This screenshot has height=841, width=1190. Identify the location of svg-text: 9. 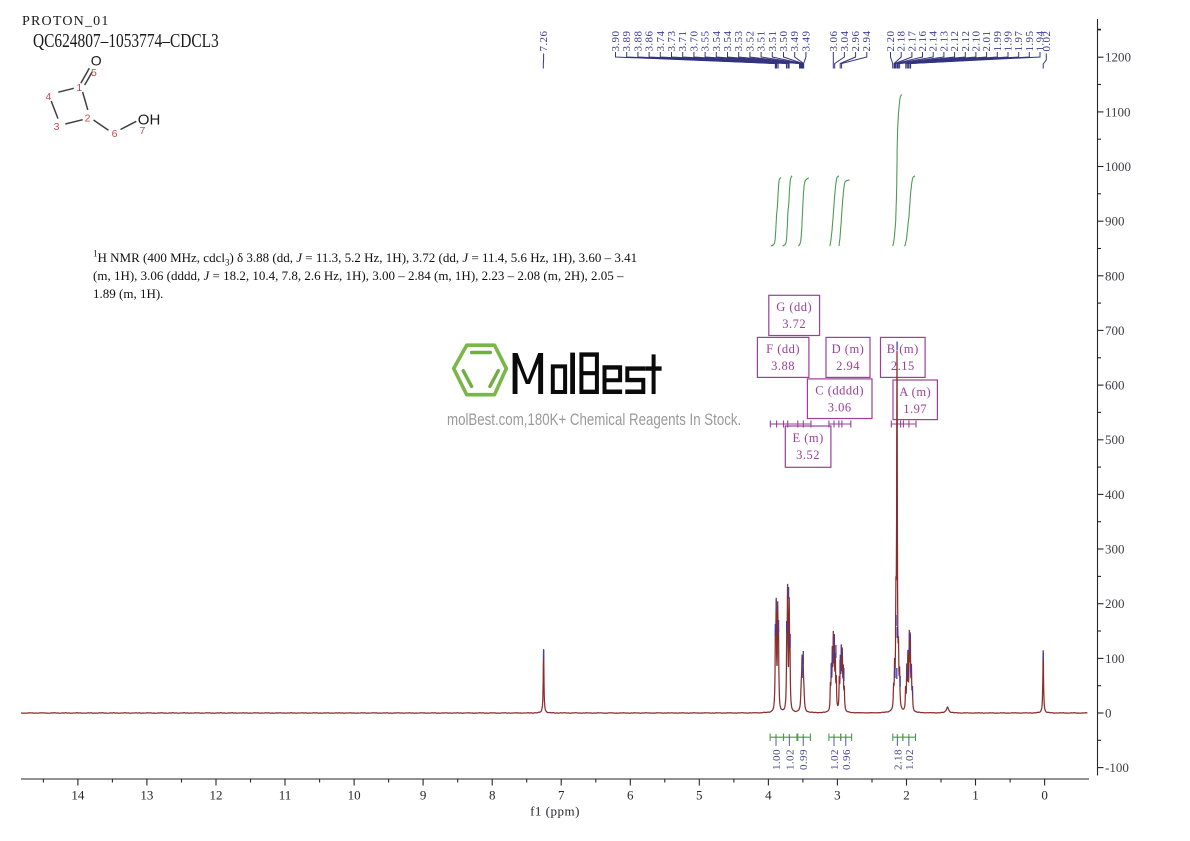
(423, 795).